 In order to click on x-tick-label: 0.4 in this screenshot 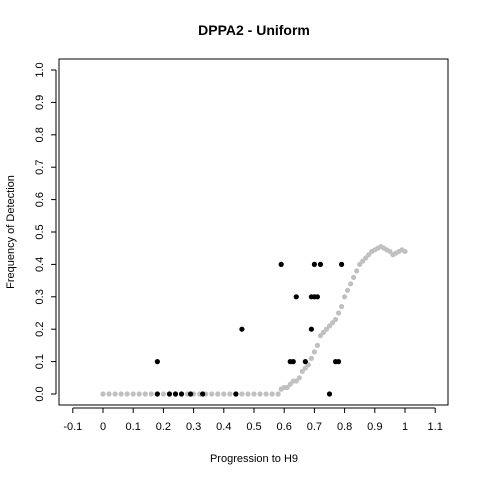, I will do `click(223, 427)`.